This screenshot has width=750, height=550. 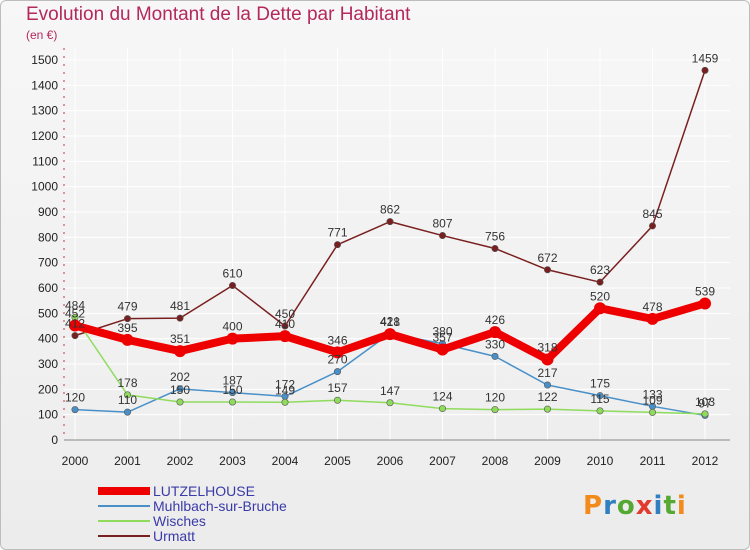 I want to click on data-label-wisches: 178, so click(x=127, y=383).